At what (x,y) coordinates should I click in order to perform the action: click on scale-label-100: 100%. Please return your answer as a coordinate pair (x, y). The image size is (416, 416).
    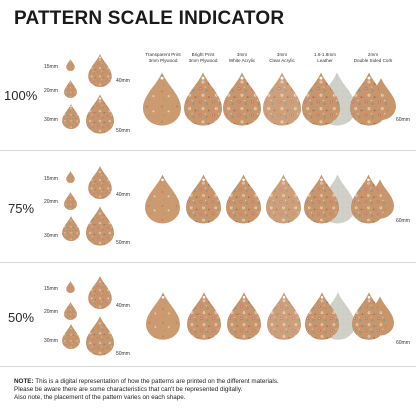
    Looking at the image, I should click on (21, 95).